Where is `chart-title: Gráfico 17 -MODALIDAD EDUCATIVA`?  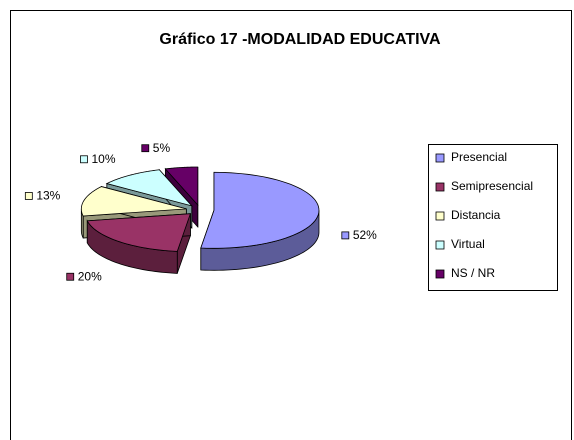
chart-title: Gráfico 17 -MODALIDAD EDUCATIVA is located at coordinates (300, 39).